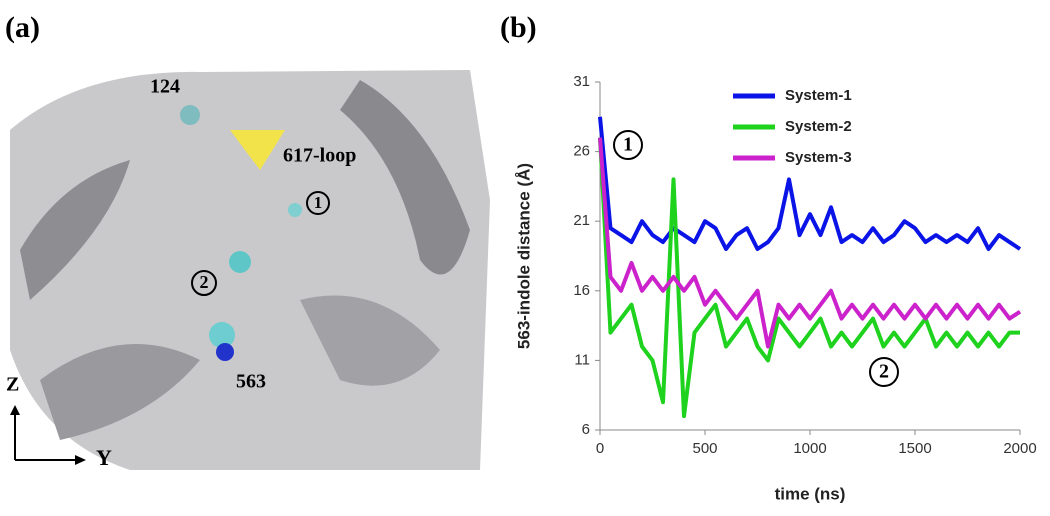 This screenshot has height=516, width=1050. Describe the element at coordinates (818, 95) in the screenshot. I see `legend-label: System-1` at that location.